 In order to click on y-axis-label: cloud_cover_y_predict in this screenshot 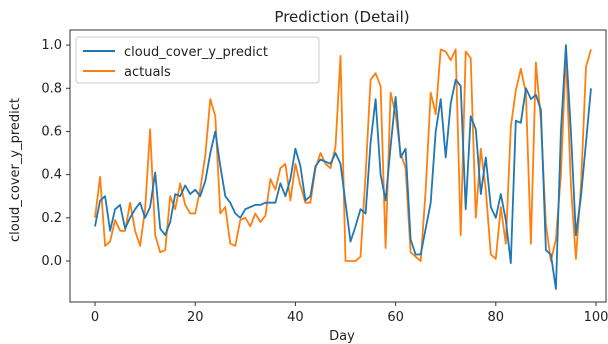, I will do `click(15, 170)`.